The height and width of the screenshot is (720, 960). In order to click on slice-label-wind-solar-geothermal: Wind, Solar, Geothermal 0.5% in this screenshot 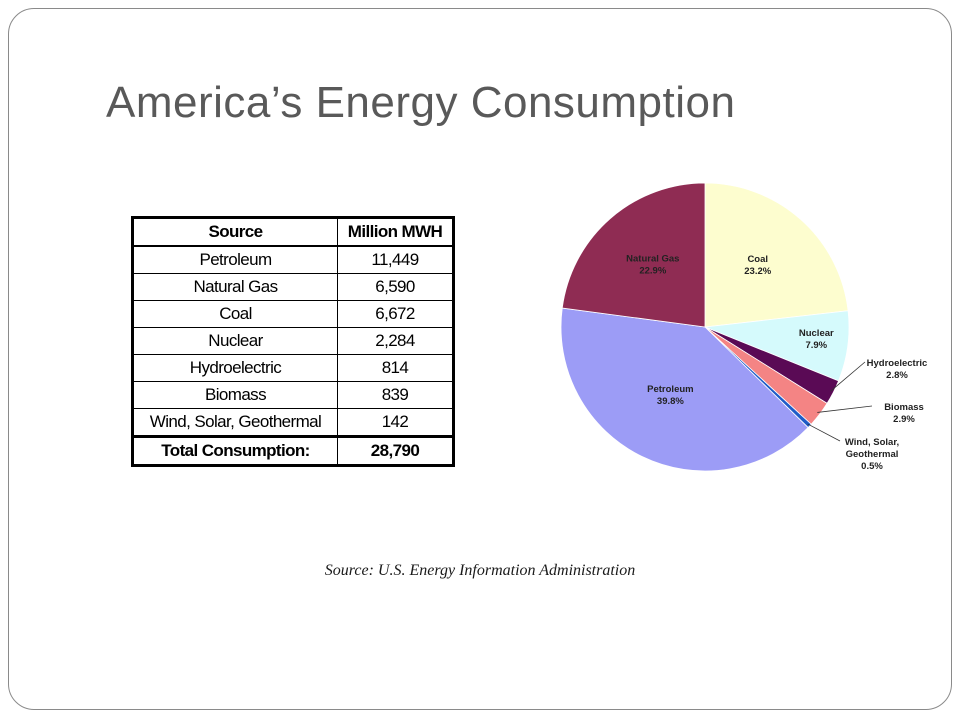, I will do `click(872, 454)`.